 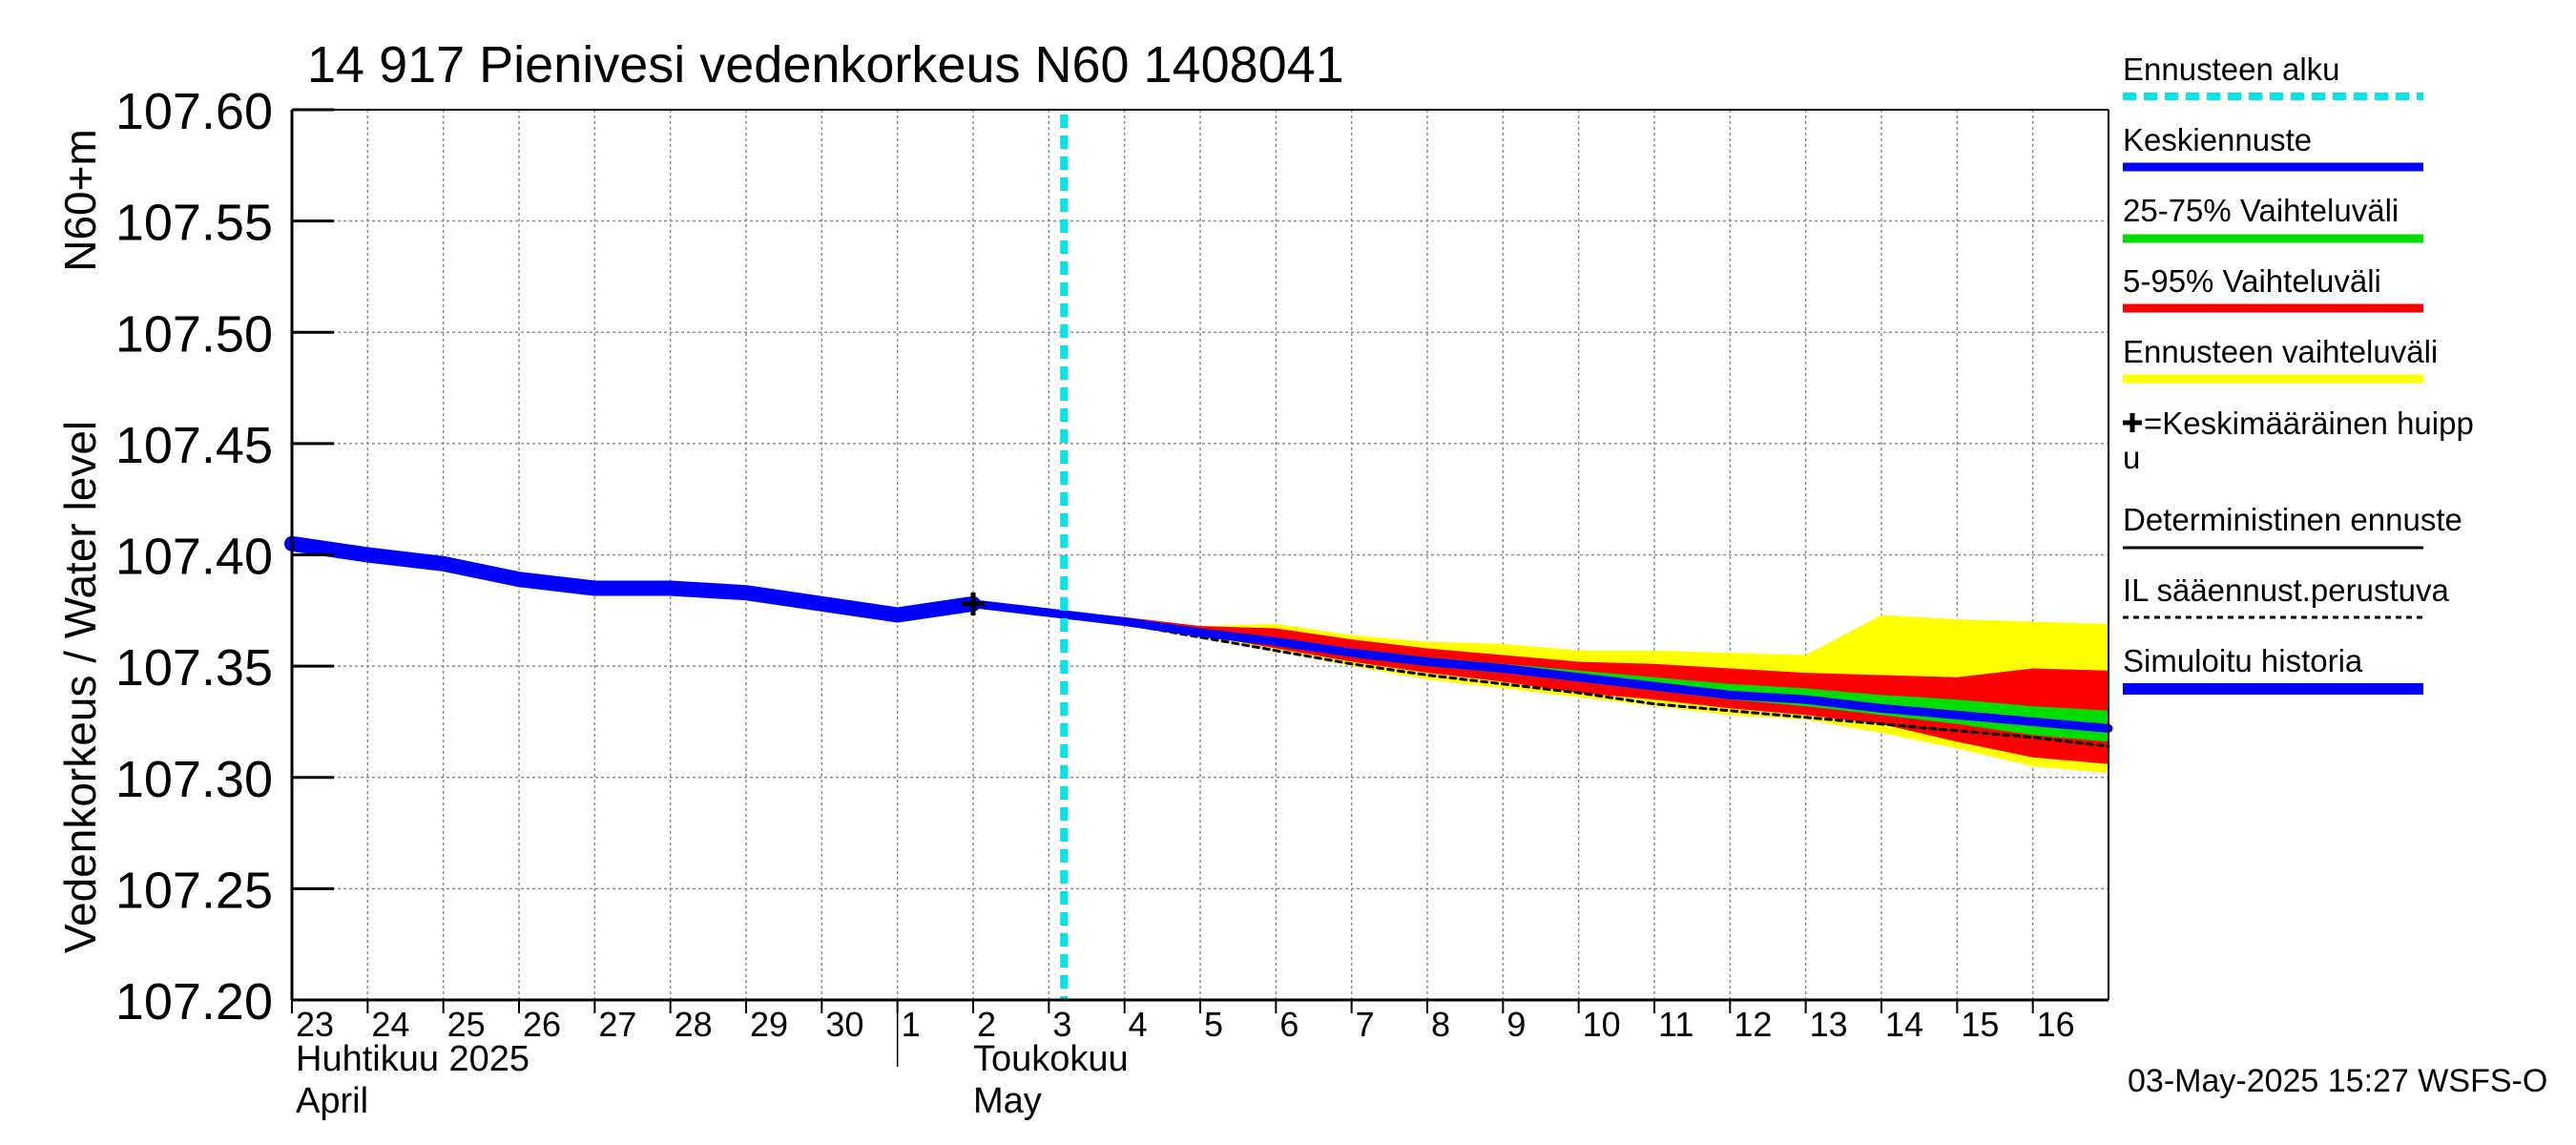 What do you see at coordinates (390, 1025) in the screenshot?
I see `x-tick-label: 24` at bounding box center [390, 1025].